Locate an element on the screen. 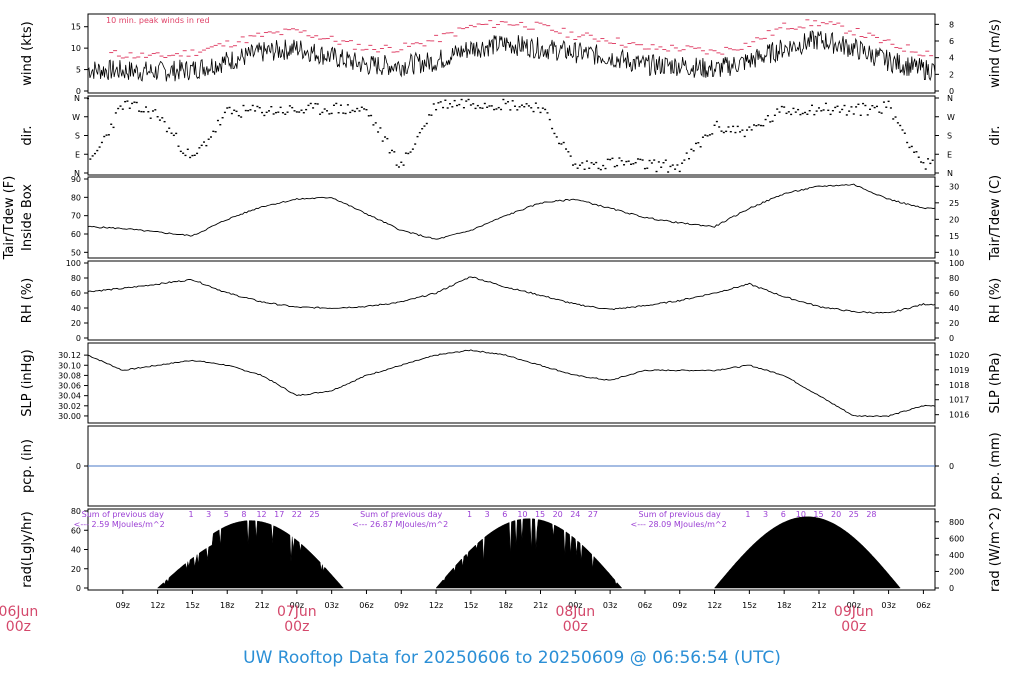 This screenshot has height=700, width=1024. dir-ylabel-right: dir. is located at coordinates (995, 135).